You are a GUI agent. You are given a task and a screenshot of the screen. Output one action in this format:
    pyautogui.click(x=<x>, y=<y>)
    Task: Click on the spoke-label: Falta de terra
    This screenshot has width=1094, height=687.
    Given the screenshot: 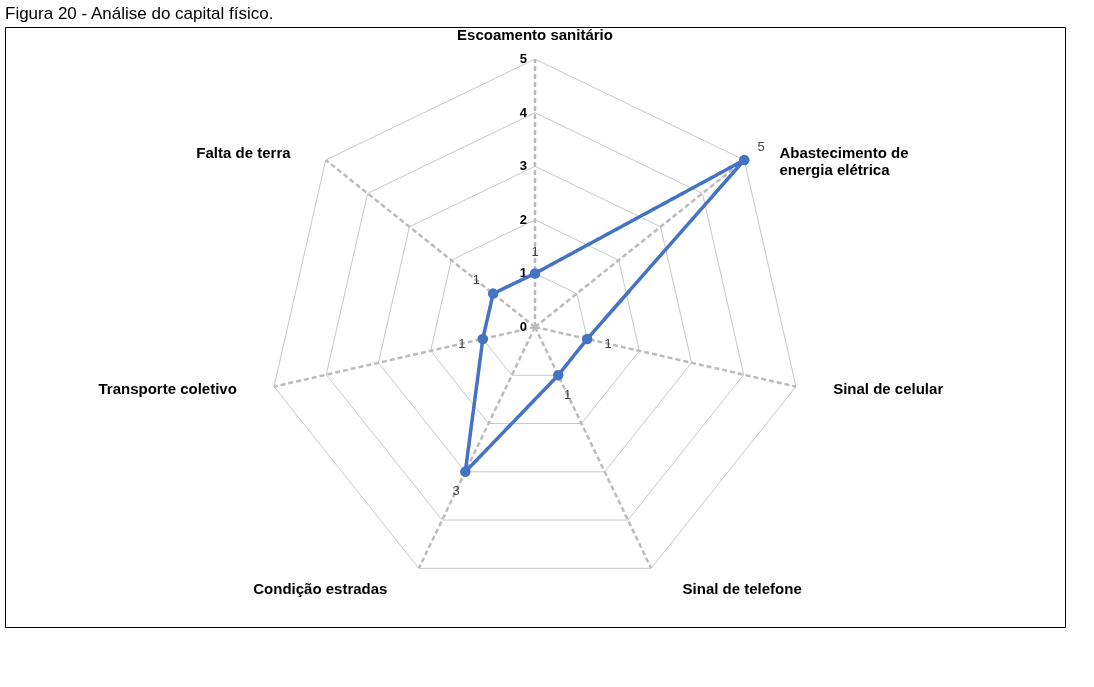 What is the action you would take?
    pyautogui.click(x=244, y=153)
    